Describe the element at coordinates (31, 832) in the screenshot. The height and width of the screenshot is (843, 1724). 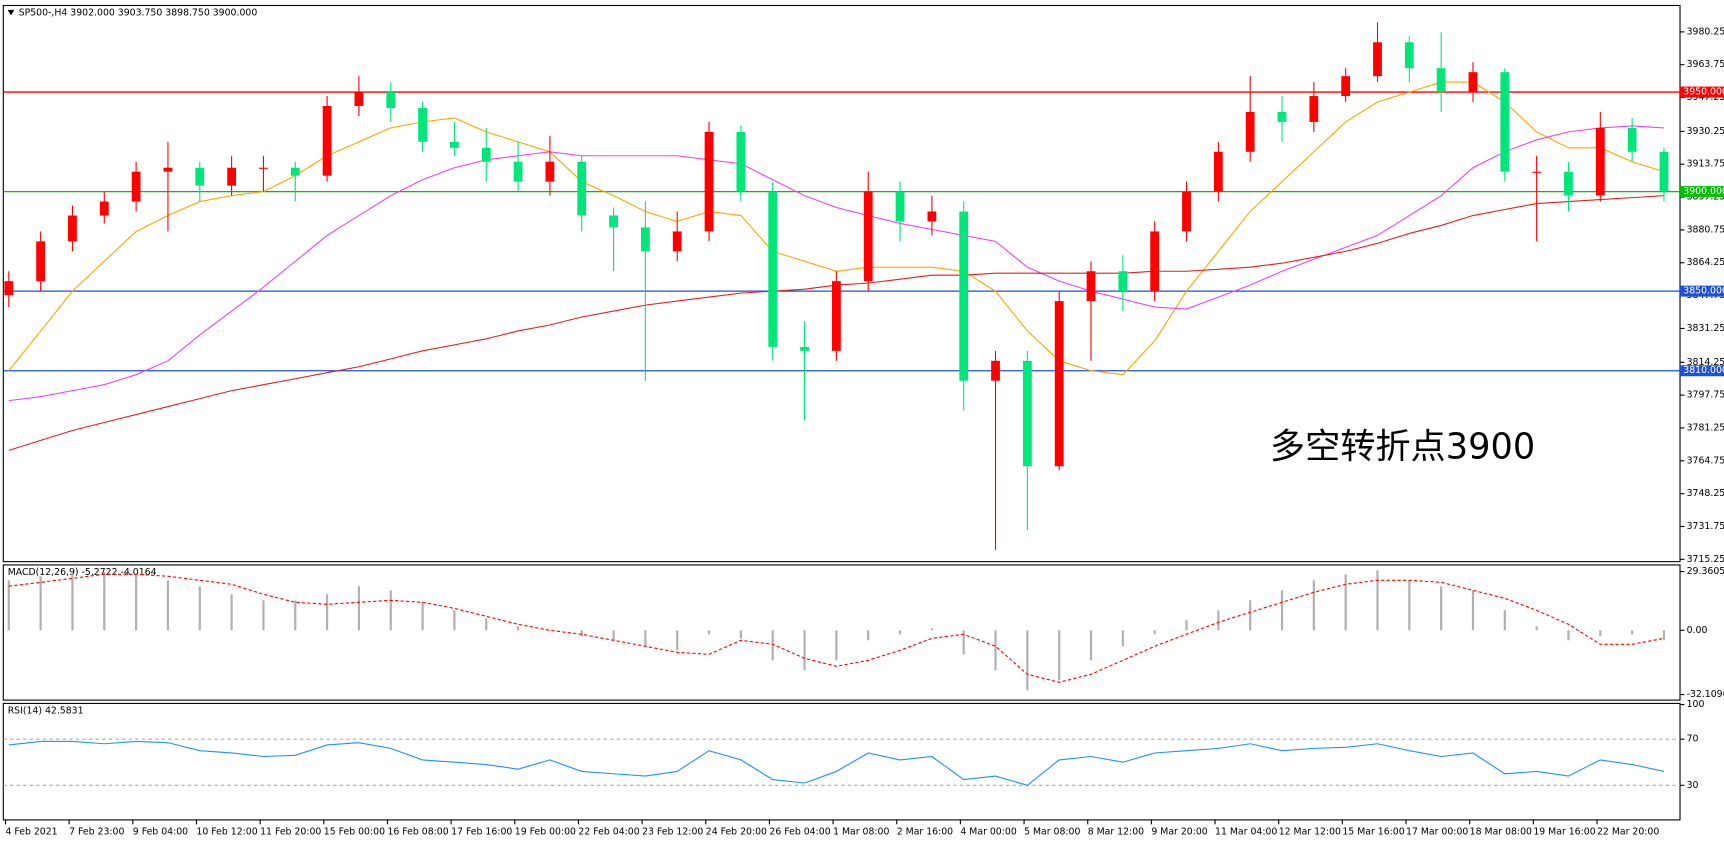
I see `x-tick-label: 4 Feb 2021` at that location.